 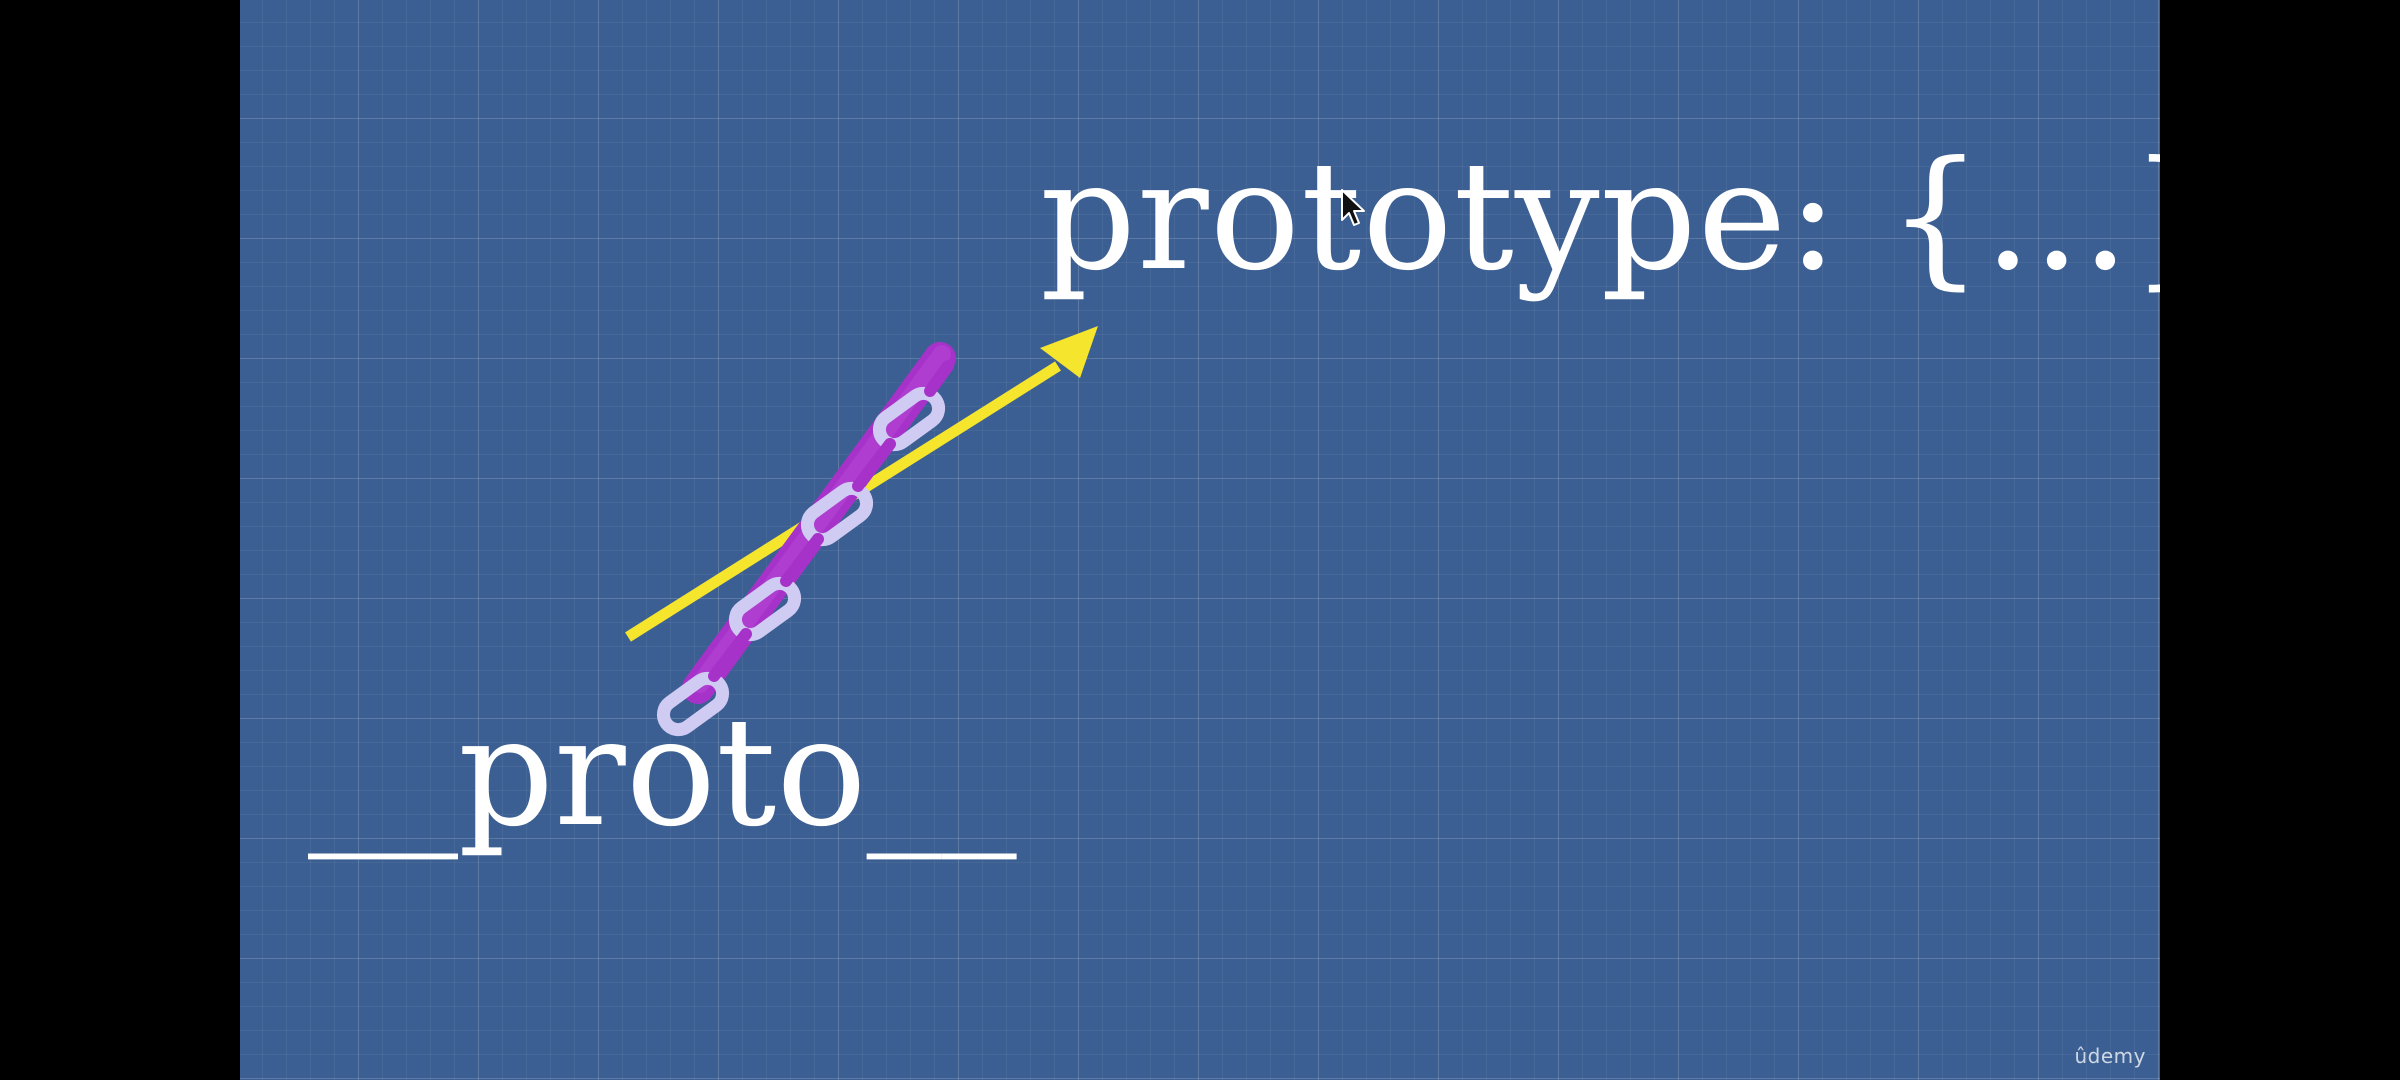 I want to click on prototype-chain-diagram, so click(x=861, y=531).